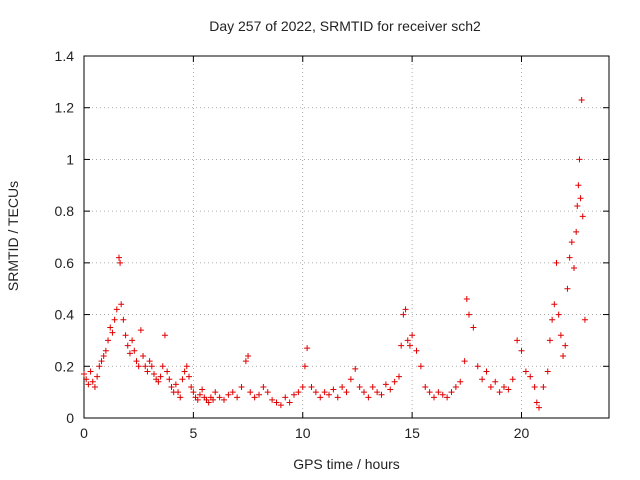 The height and width of the screenshot is (480, 640). What do you see at coordinates (346, 464) in the screenshot?
I see `x-axis-label: GPS time / hours` at bounding box center [346, 464].